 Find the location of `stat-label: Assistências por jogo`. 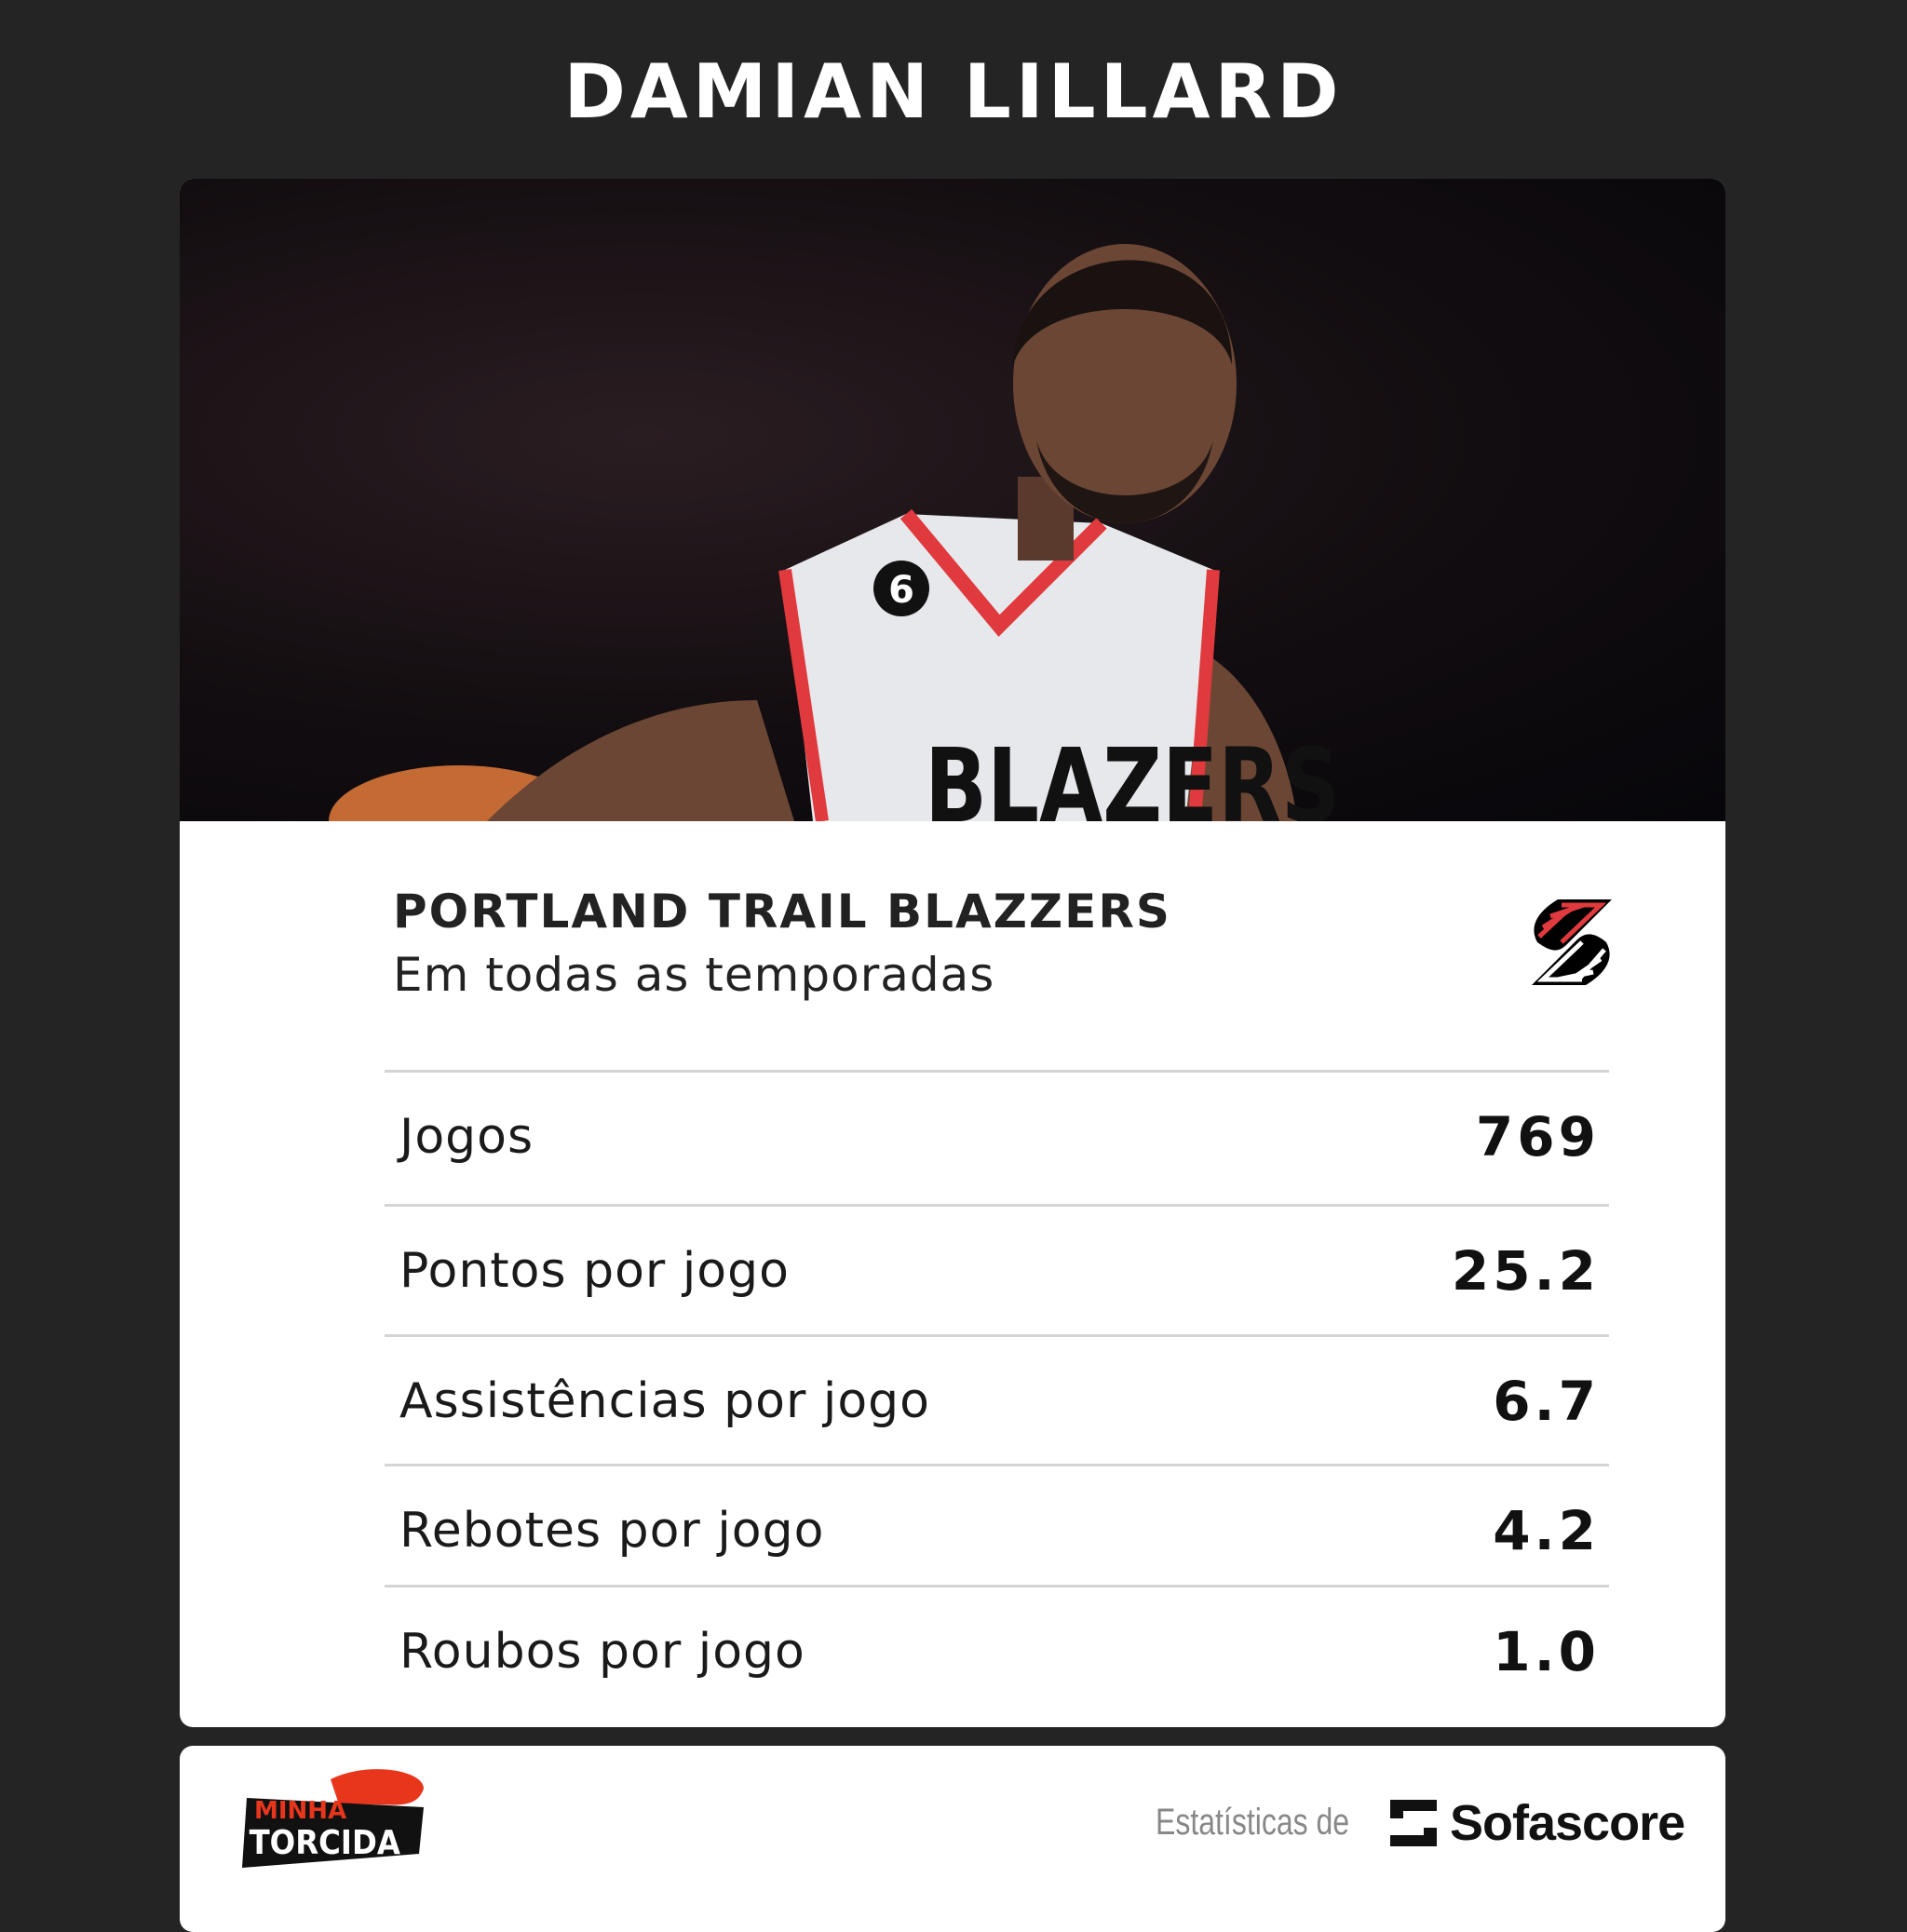

stat-label: Assistências por jogo is located at coordinates (664, 1401).